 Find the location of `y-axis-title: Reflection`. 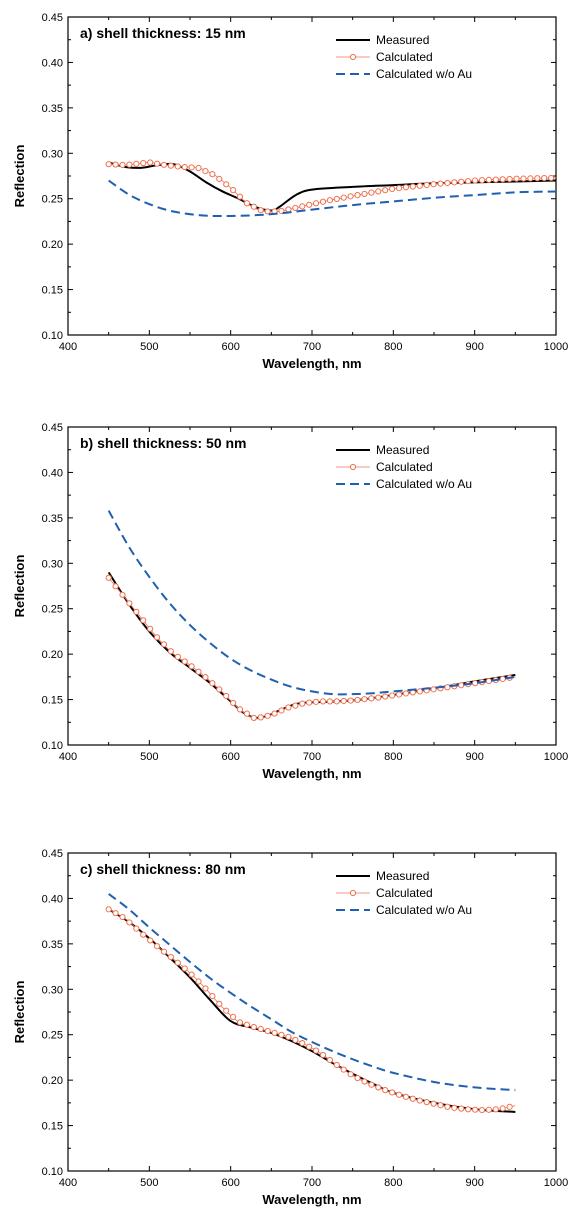

y-axis-title: Reflection is located at coordinates (19, 1012).